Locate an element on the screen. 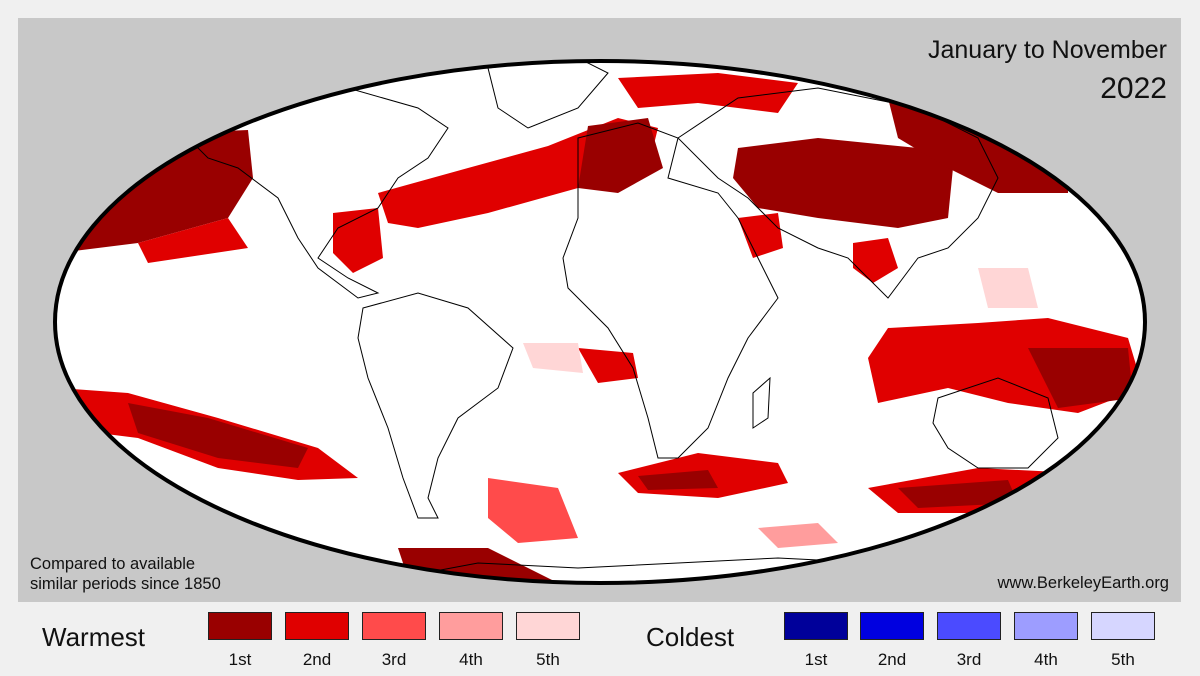 The width and height of the screenshot is (1200, 676). region-coral-sea is located at coordinates (1080, 378).